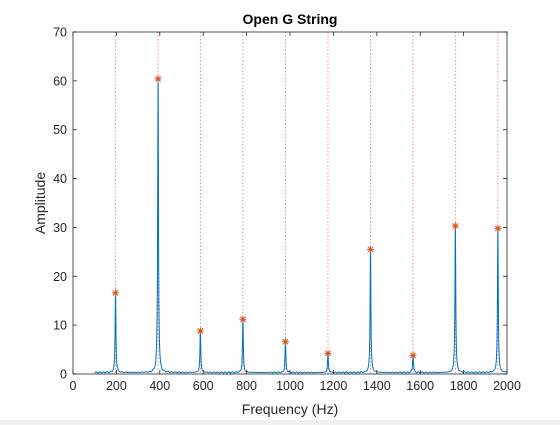 The image size is (560, 425). Describe the element at coordinates (290, 409) in the screenshot. I see `x-axis-label: Frequency (Hz)` at that location.